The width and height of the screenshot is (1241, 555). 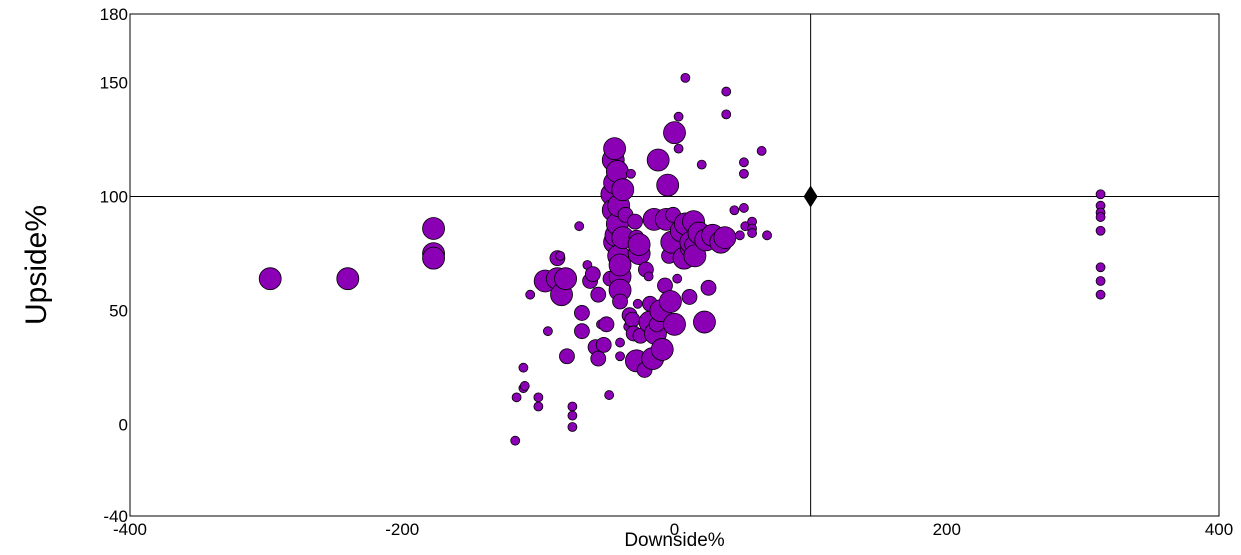 What do you see at coordinates (114, 265) in the screenshot?
I see `y-tick-labels: -40 0 50 100 150 180` at bounding box center [114, 265].